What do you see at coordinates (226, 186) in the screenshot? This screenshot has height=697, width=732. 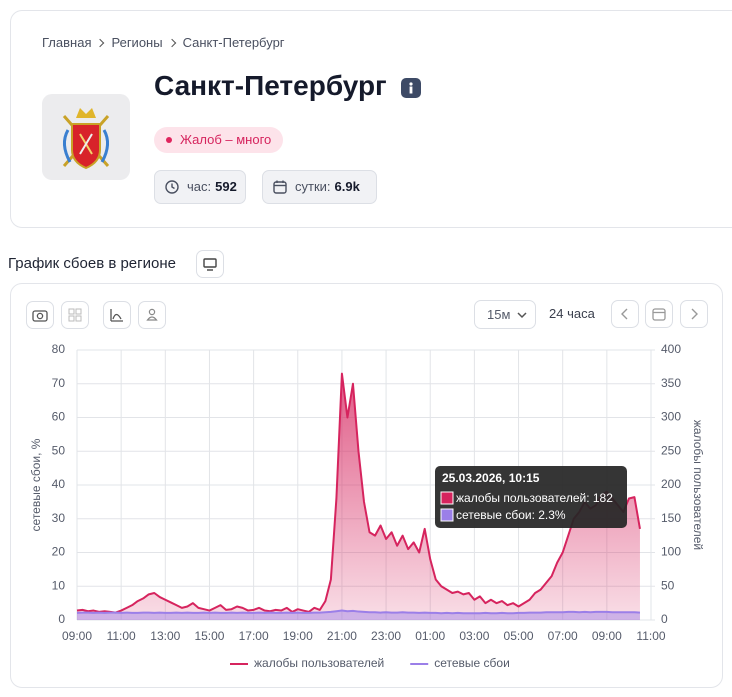 I see `stat-value: 592` at bounding box center [226, 186].